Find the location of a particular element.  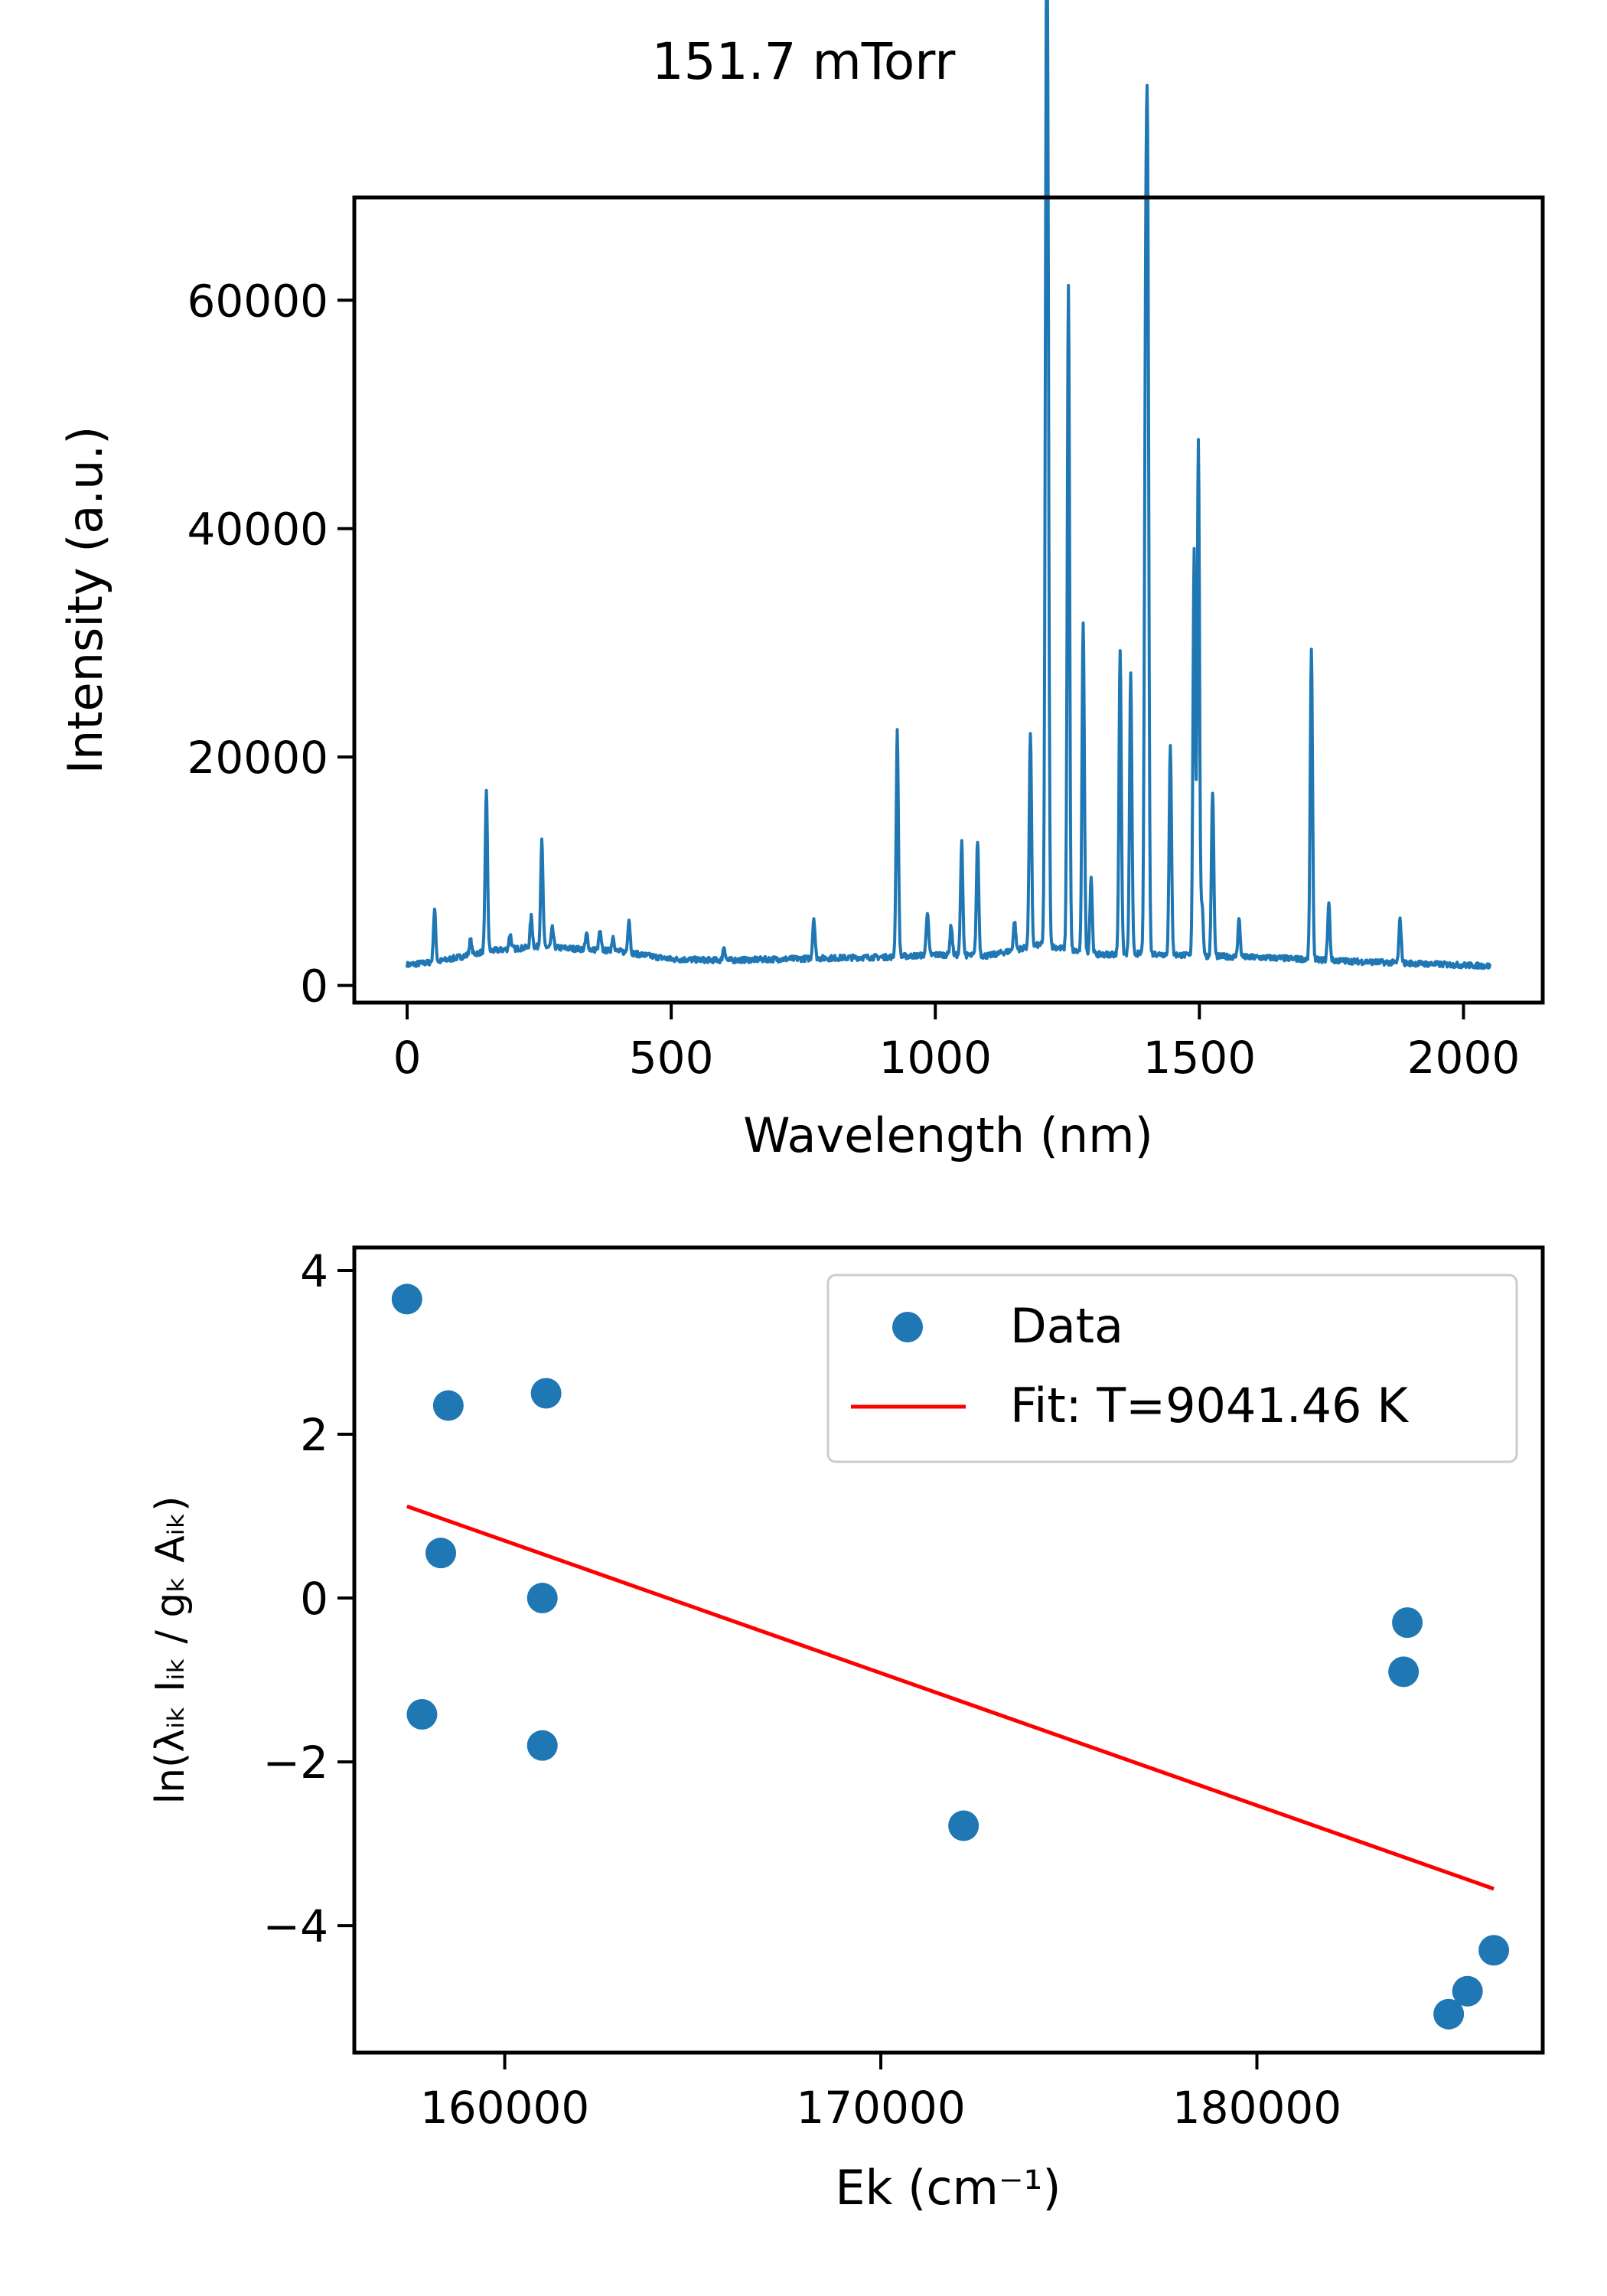

boltzmann-xtick-label: 170000 is located at coordinates (881, 2108).